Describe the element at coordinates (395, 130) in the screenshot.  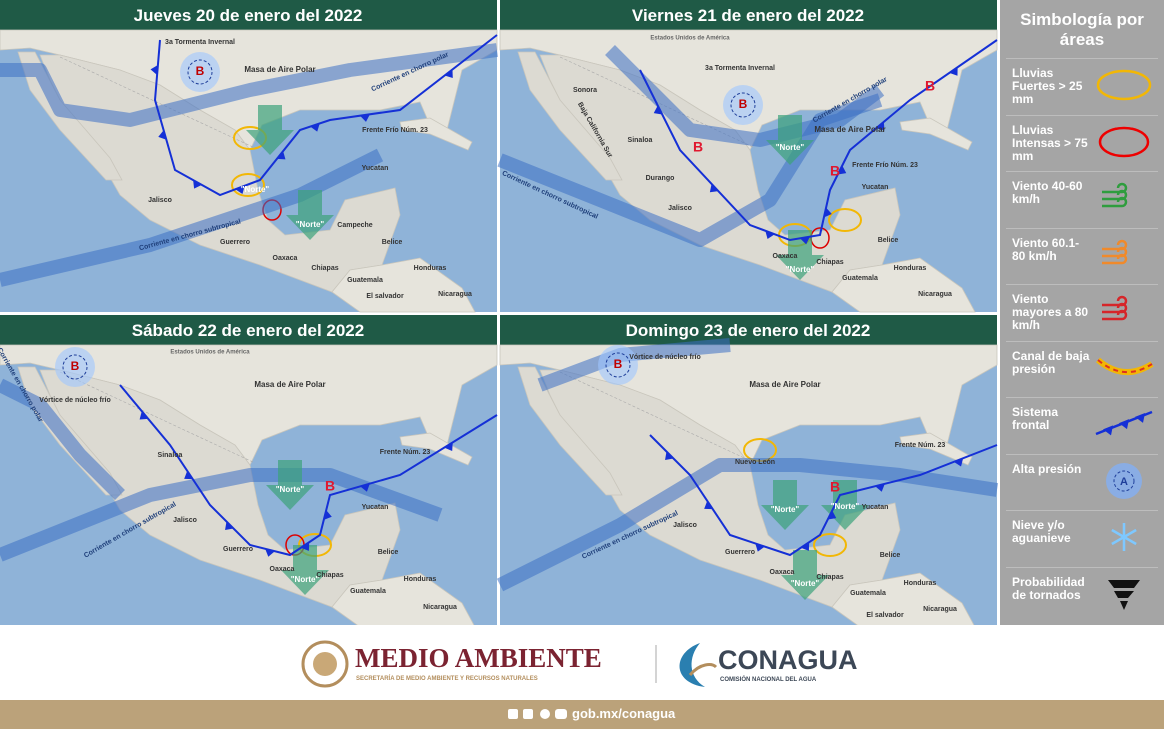
I see `map-label: Frente Frío Núm. 23` at that location.